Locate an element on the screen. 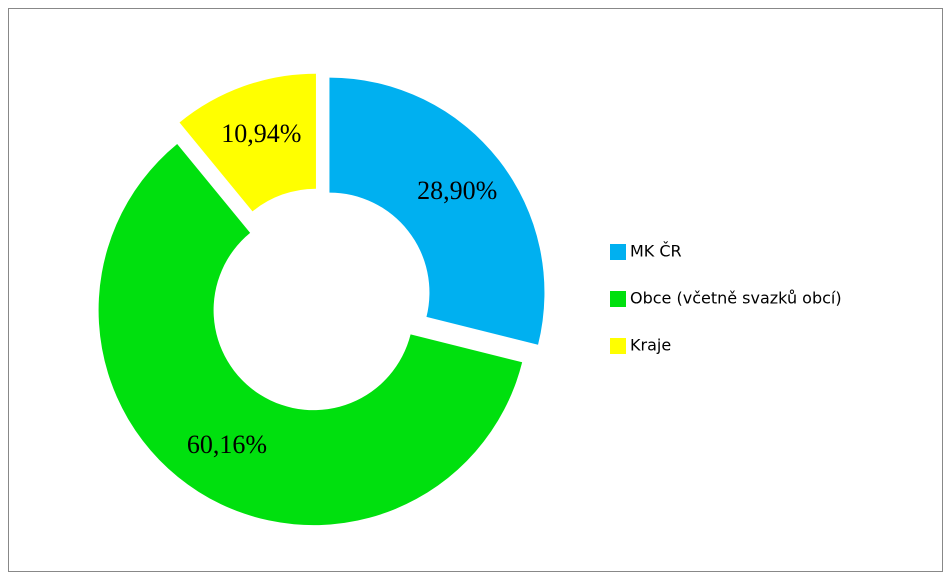 Image resolution: width=951 pixels, height=580 pixels. value-label: 60,16% is located at coordinates (227, 444).